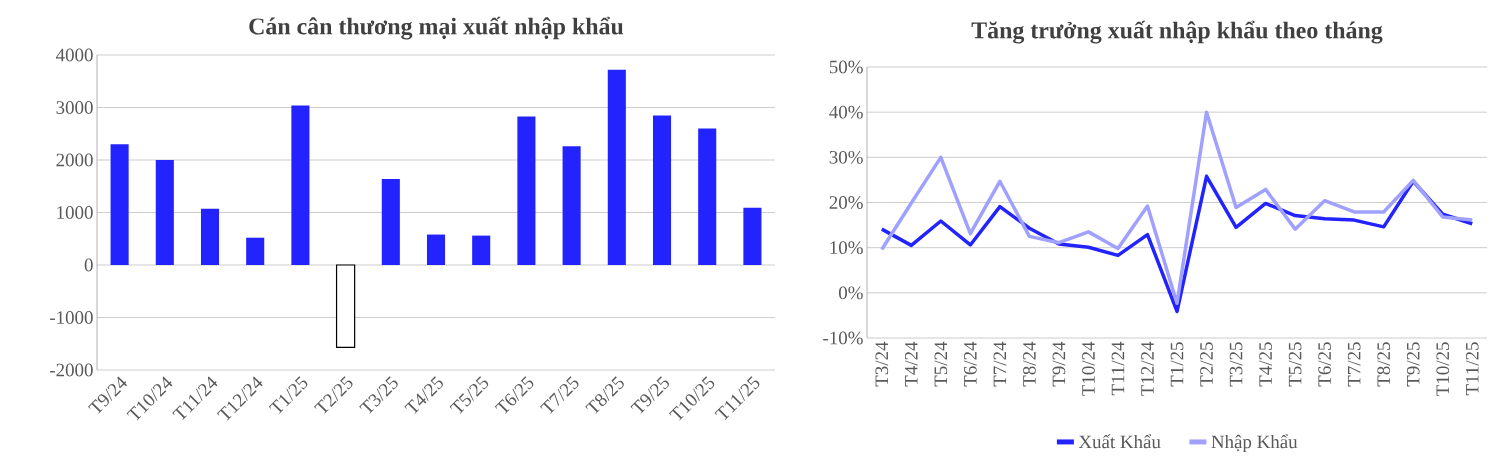  What do you see at coordinates (71, 370) in the screenshot?
I see `y-tick-label: -2000` at bounding box center [71, 370].